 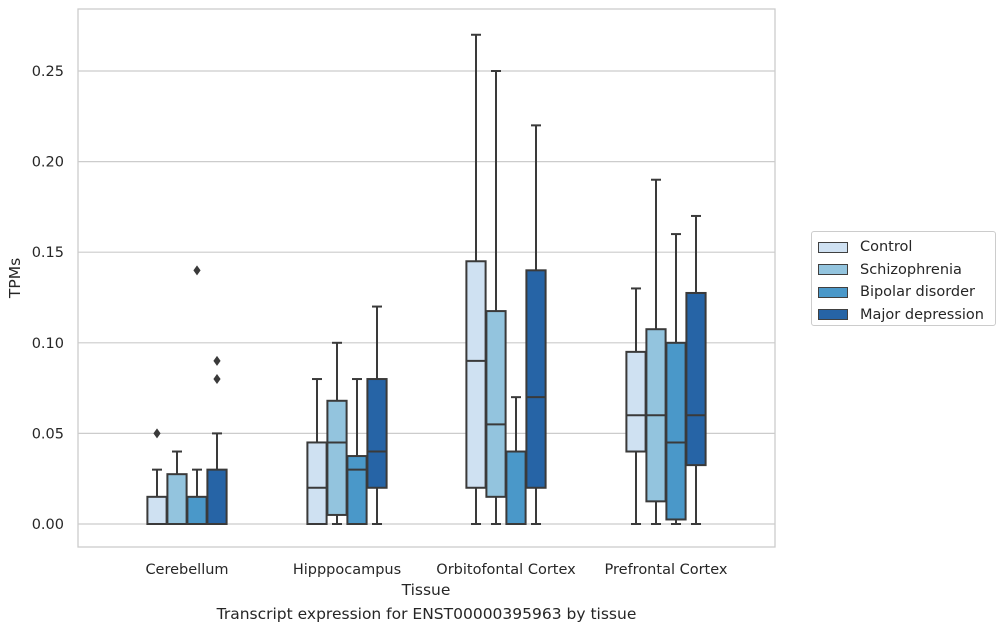 I want to click on legend-swatch-bipolar-disorder, so click(x=833, y=292).